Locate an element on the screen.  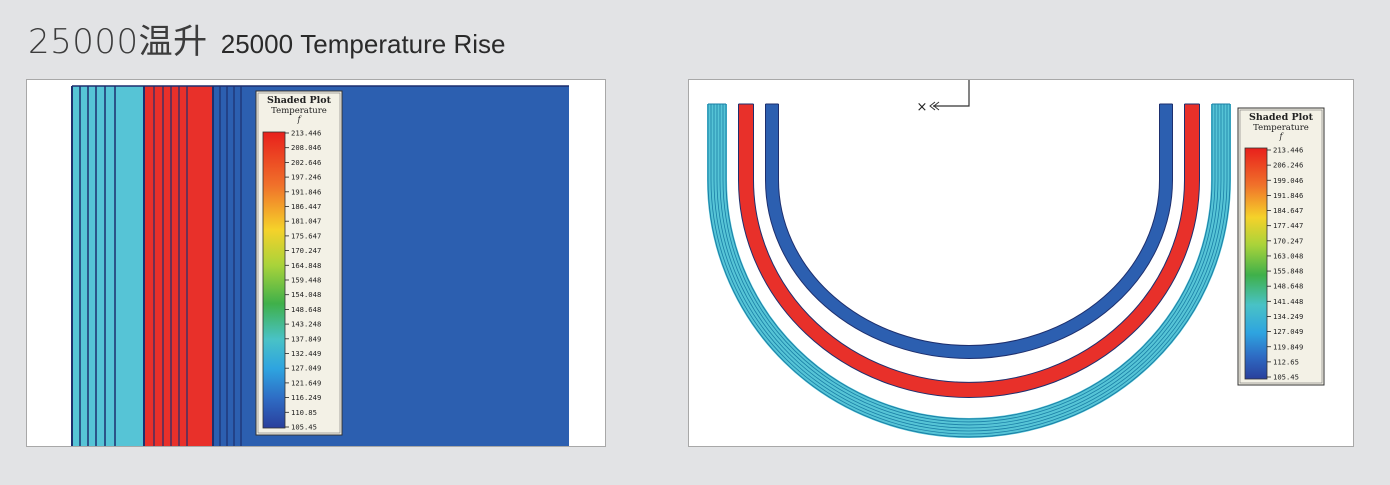
probe-marker: × is located at coordinates (943, 97).